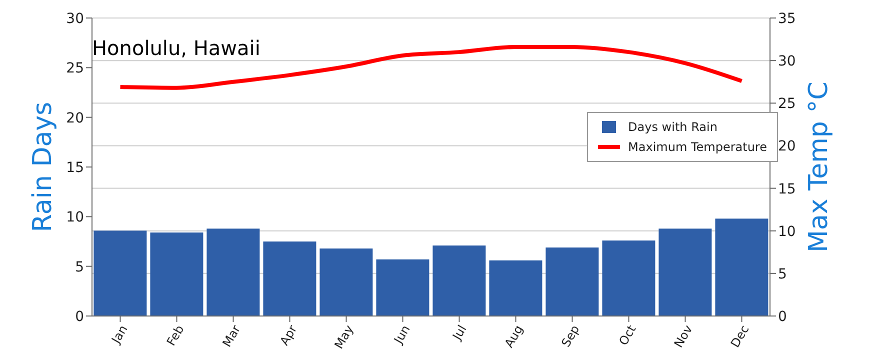 This screenshot has height=364, width=870. Describe the element at coordinates (75, 218) in the screenshot. I see `y-tick-label: 10` at that location.